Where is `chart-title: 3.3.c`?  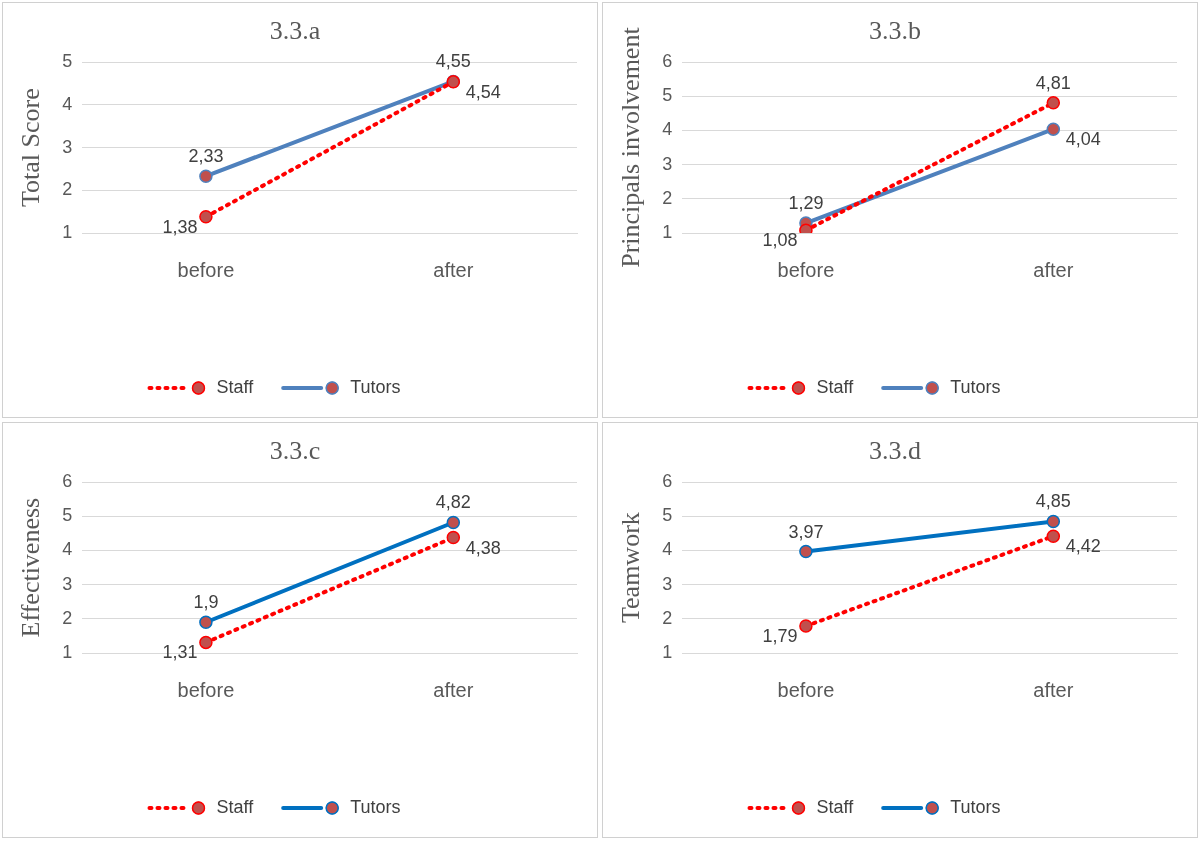
chart-title: 3.3.c is located at coordinates (295, 451).